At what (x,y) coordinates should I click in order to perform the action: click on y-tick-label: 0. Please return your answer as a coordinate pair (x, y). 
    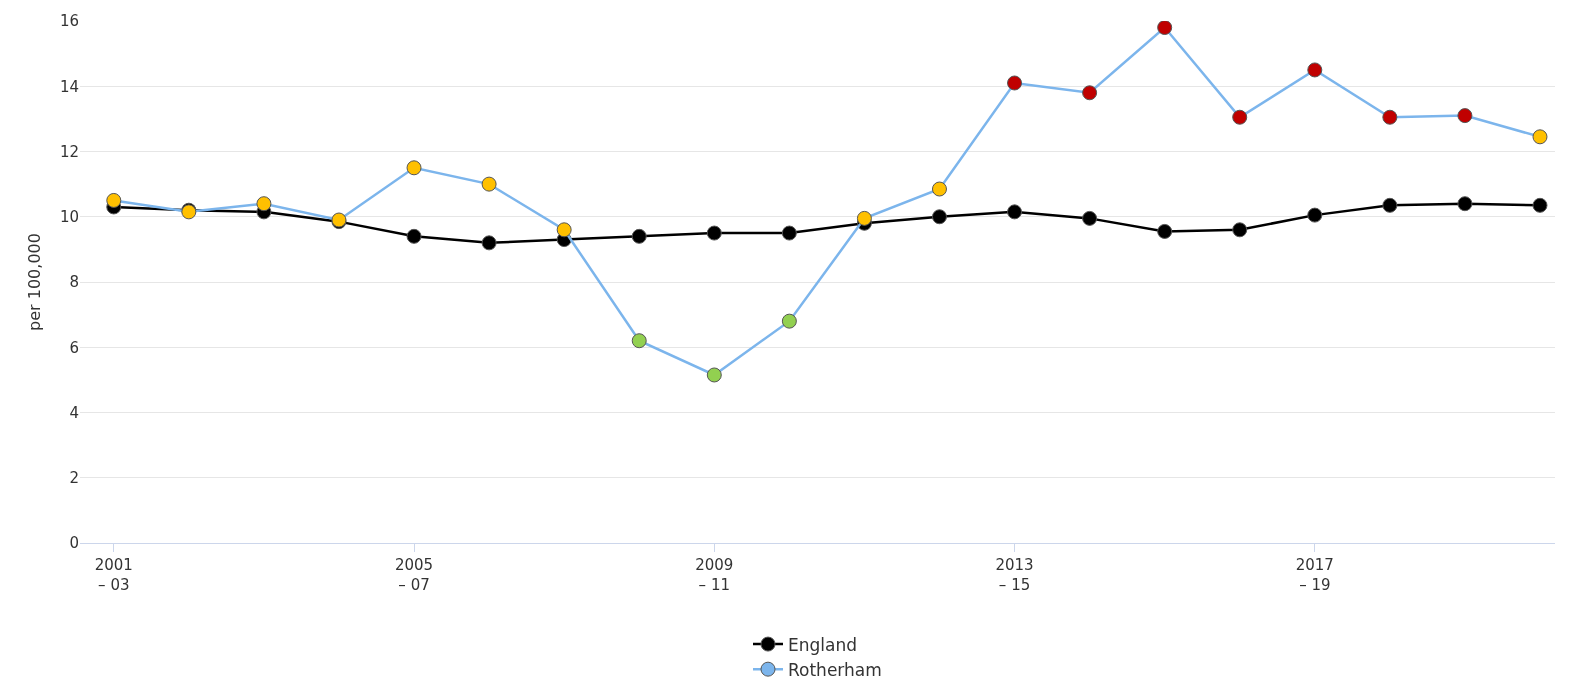
    Looking at the image, I should click on (74, 543).